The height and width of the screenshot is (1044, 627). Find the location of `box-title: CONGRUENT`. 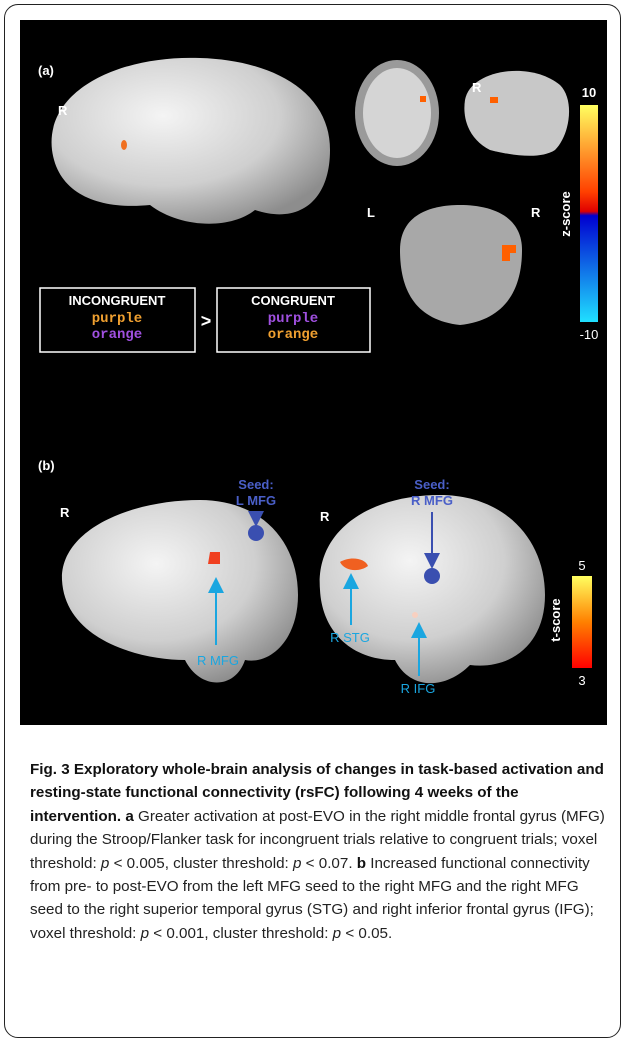

box-title: CONGRUENT is located at coordinates (293, 300).